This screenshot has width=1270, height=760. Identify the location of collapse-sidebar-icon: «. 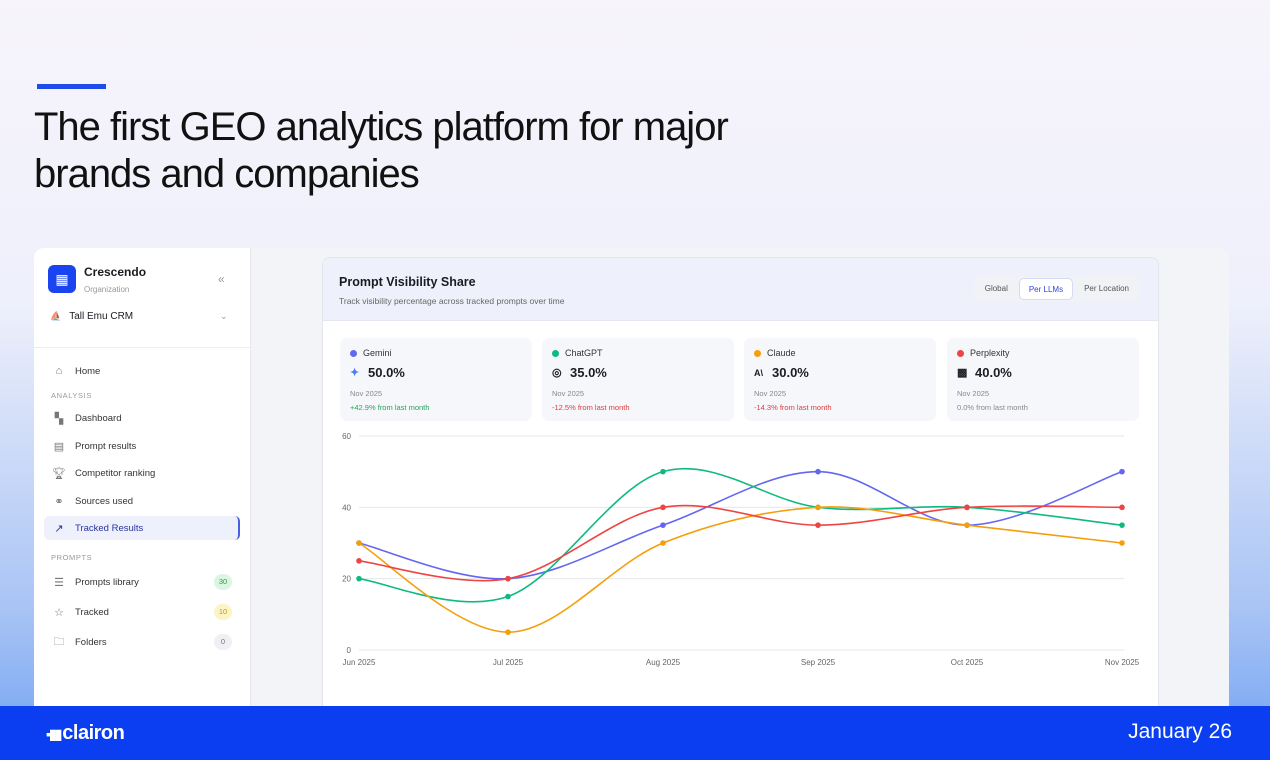
(221, 279).